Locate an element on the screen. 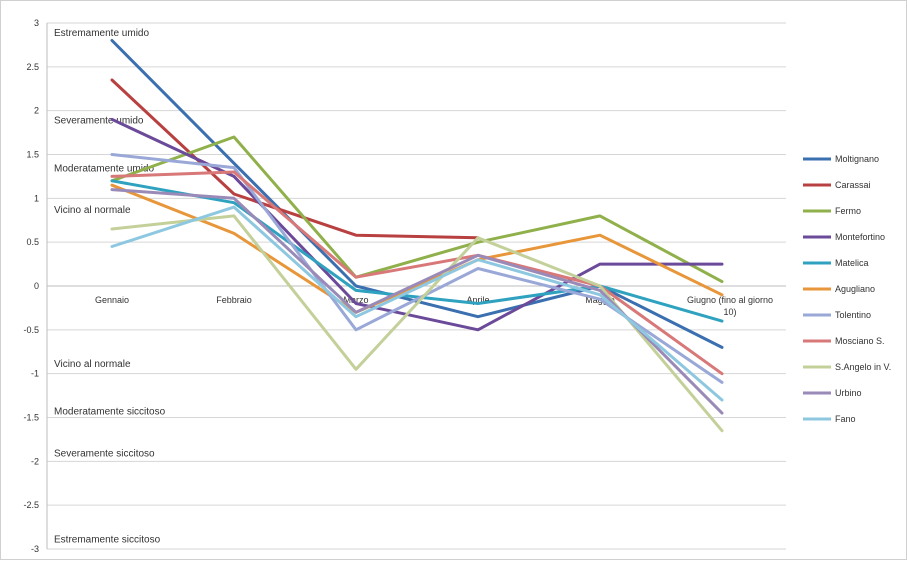 This screenshot has height=566, width=907. y-tick-label: 1 is located at coordinates (36, 198).